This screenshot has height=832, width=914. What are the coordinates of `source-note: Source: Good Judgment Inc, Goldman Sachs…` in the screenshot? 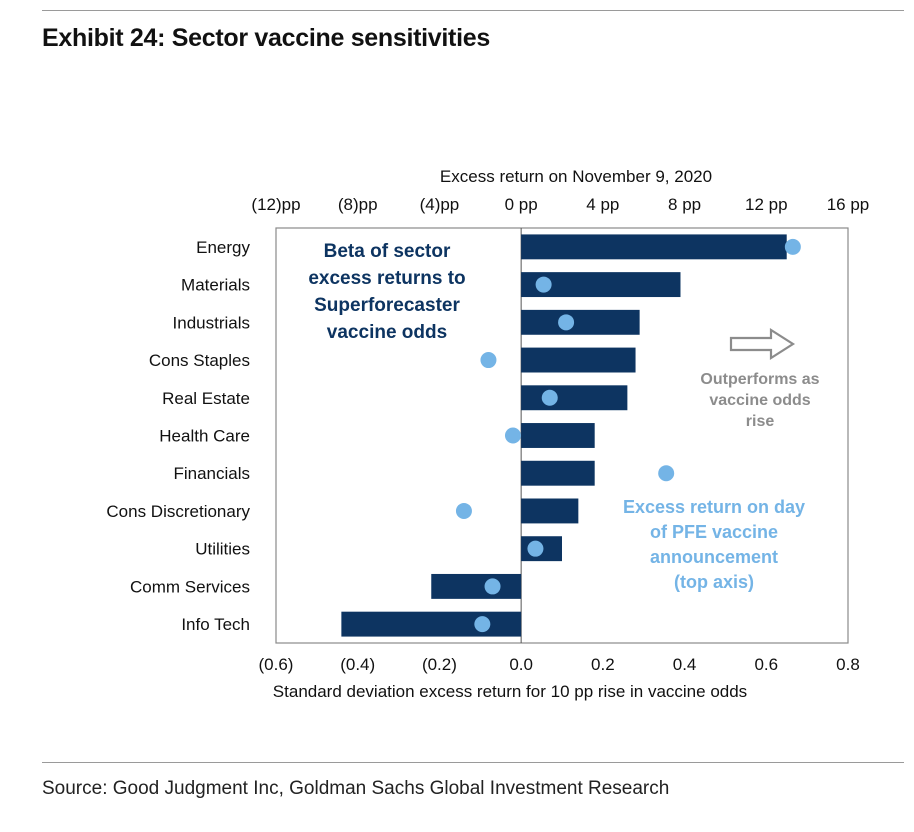 It's located at (356, 788).